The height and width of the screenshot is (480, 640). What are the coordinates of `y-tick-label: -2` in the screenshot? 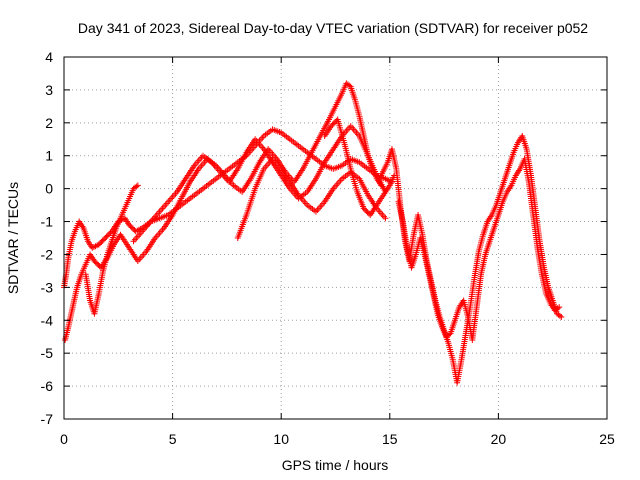 It's located at (47, 254).